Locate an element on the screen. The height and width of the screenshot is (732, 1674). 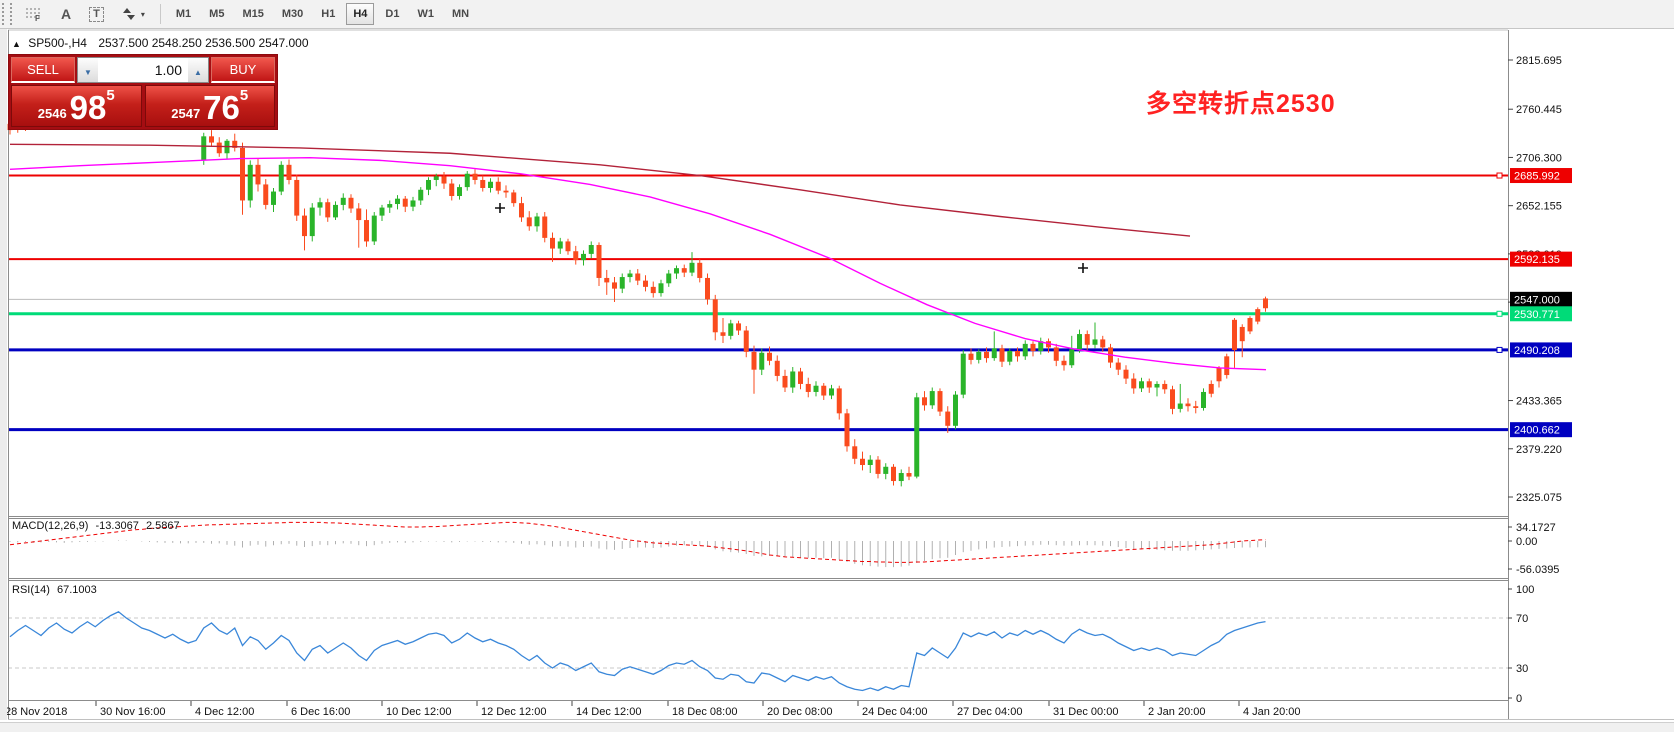
text-box-tool: T is located at coordinates (96, 14).